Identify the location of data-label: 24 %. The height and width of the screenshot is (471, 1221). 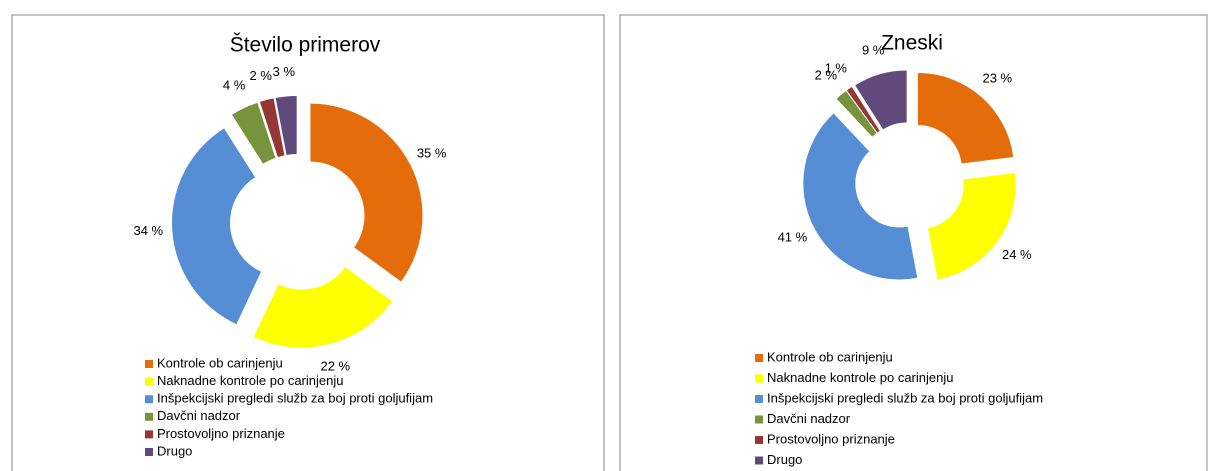
(1017, 254).